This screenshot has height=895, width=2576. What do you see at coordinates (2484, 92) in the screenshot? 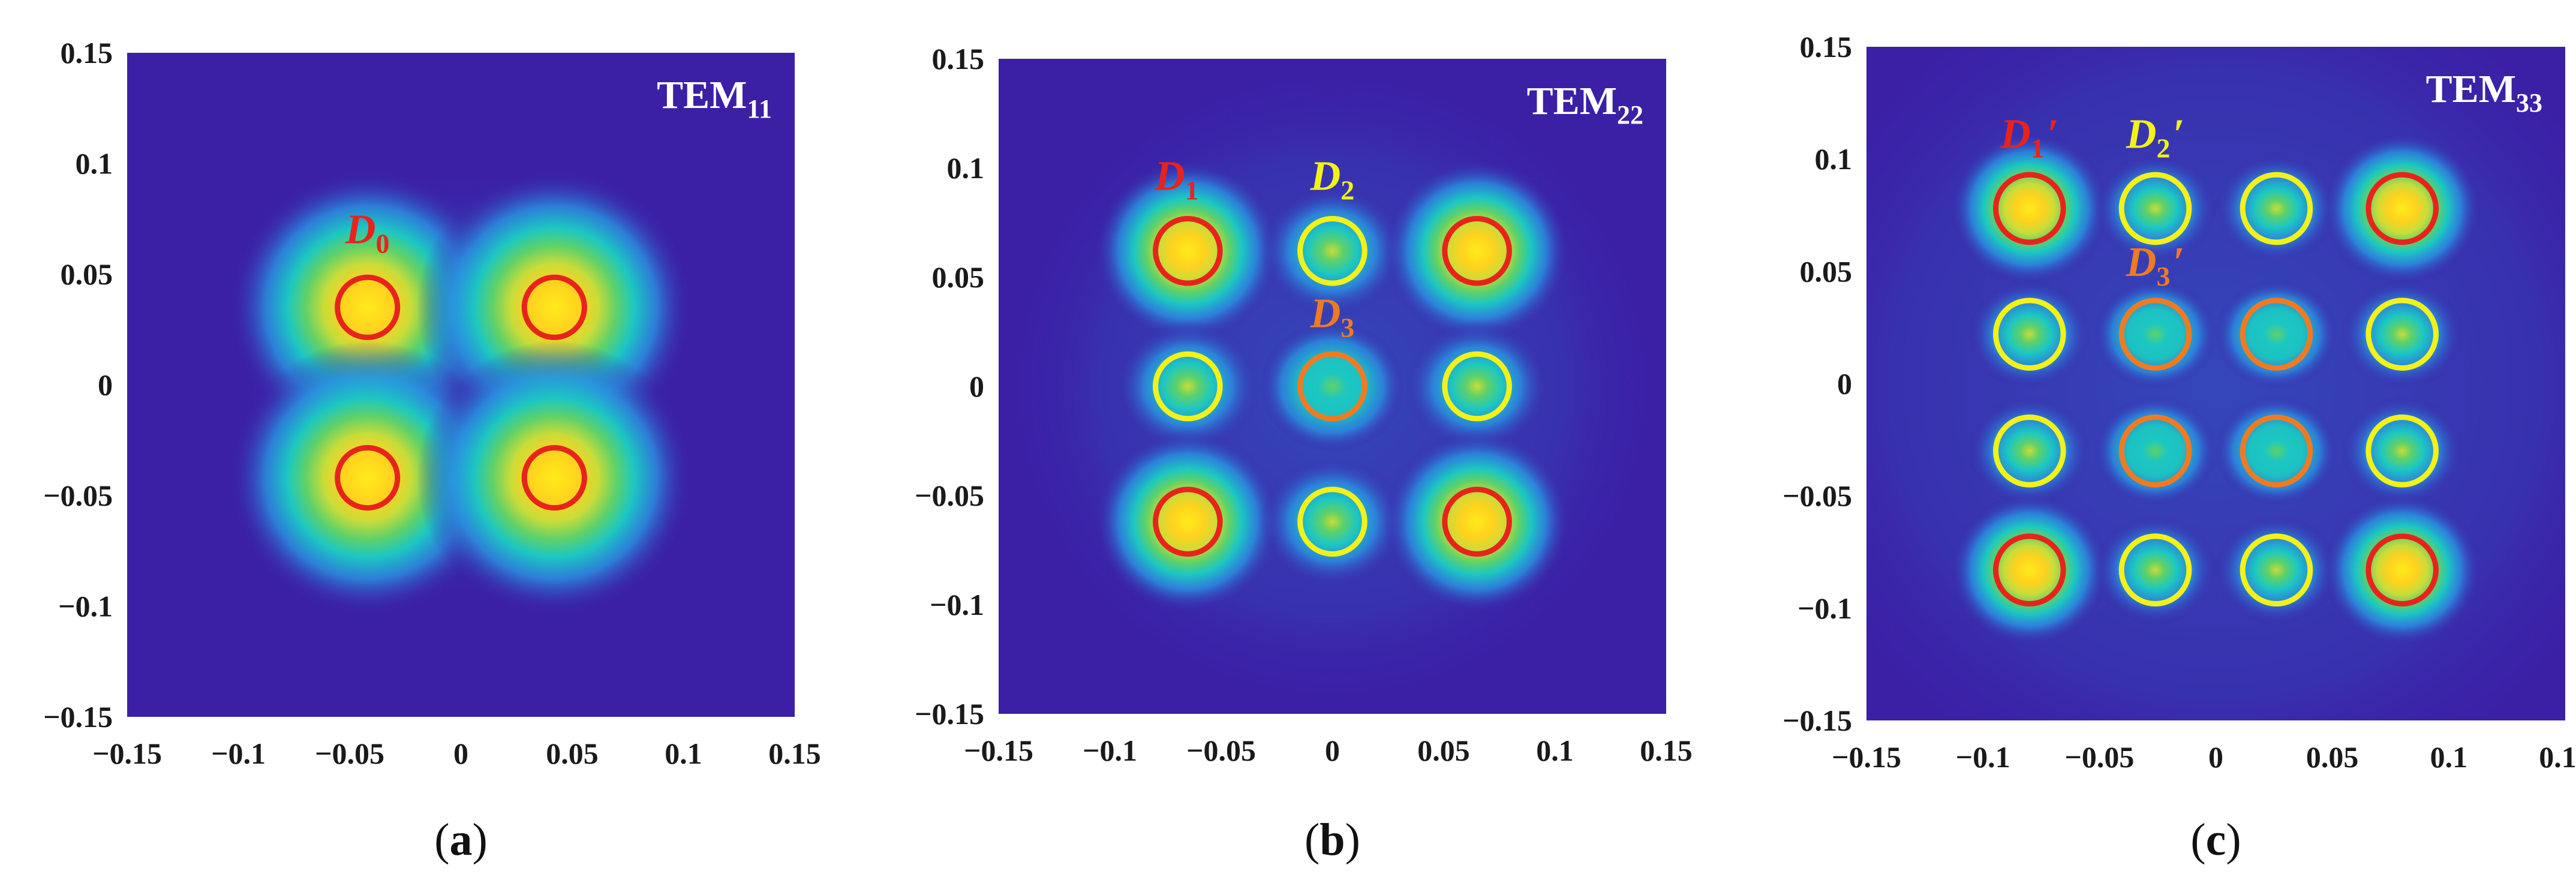
I see `mode-title: TEM33` at bounding box center [2484, 92].